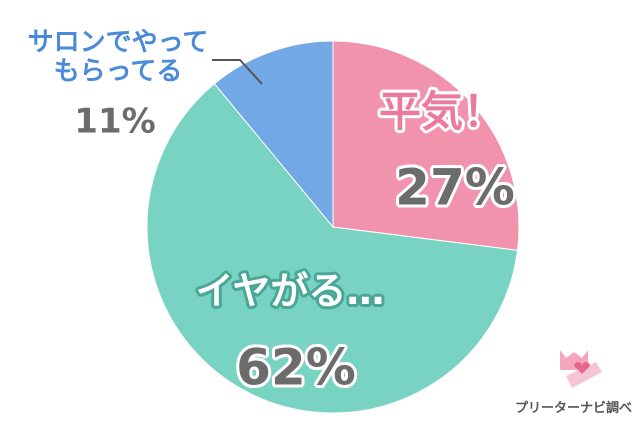 The width and height of the screenshot is (640, 426). What do you see at coordinates (237, 72) in the screenshot?
I see `leader-line` at bounding box center [237, 72].